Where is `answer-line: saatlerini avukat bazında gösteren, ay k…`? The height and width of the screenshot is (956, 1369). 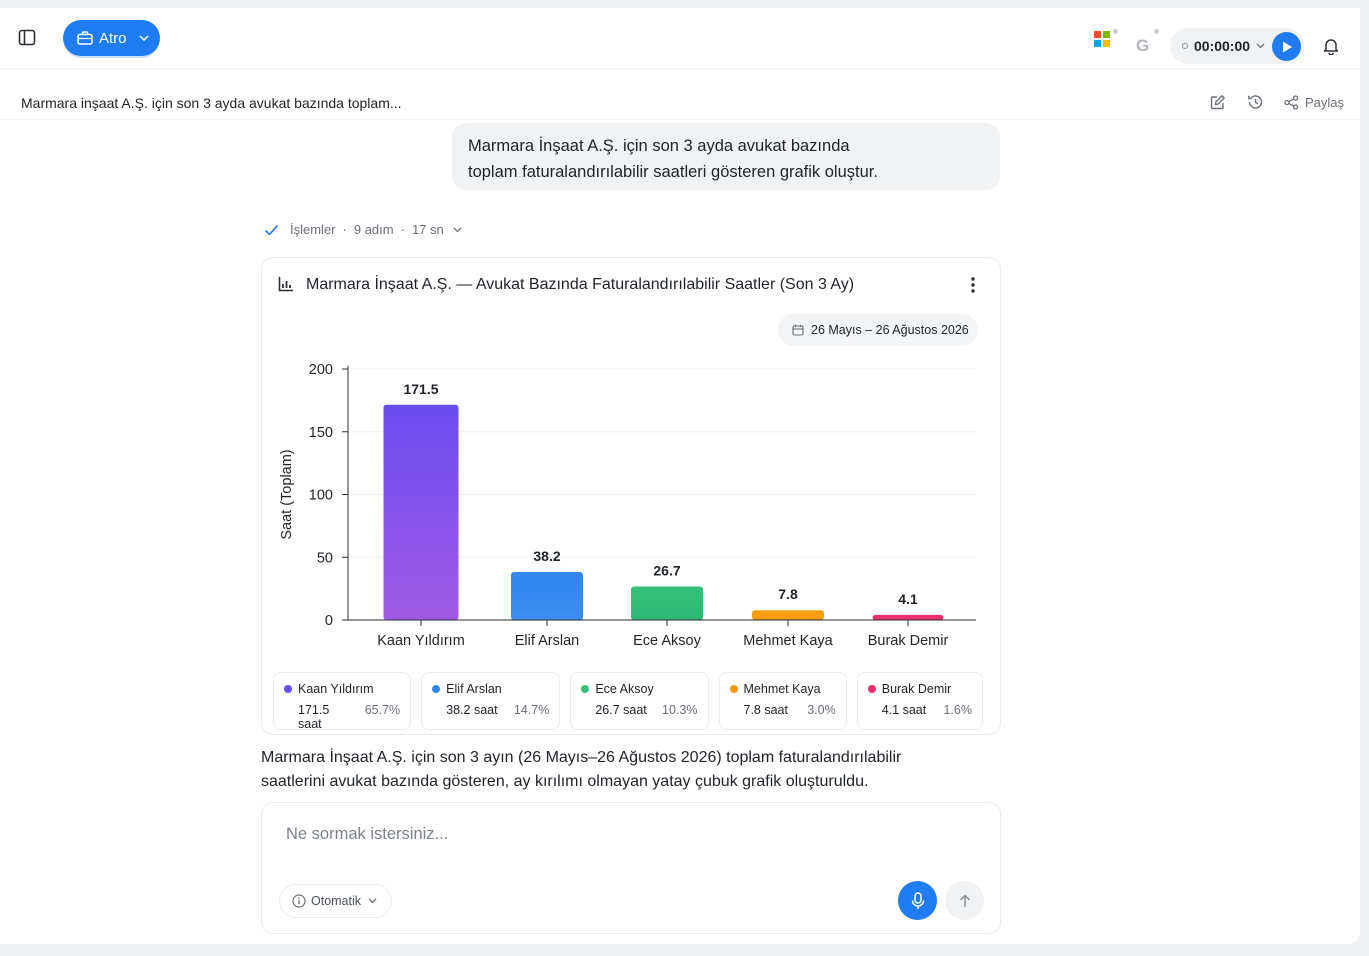 answer-line: saatlerini avukat bazında gösteren, ay k… is located at coordinates (565, 781).